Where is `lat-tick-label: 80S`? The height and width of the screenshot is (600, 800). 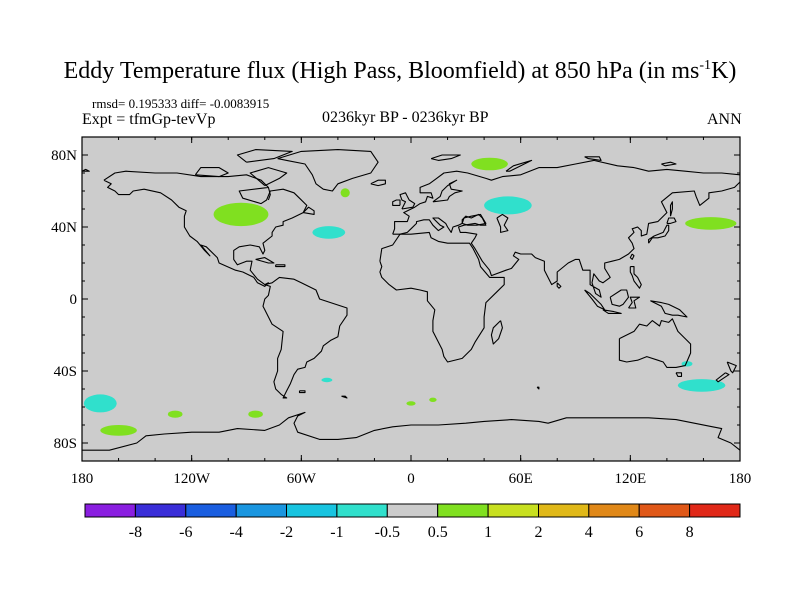 lat-tick-label: 80S is located at coordinates (65, 444).